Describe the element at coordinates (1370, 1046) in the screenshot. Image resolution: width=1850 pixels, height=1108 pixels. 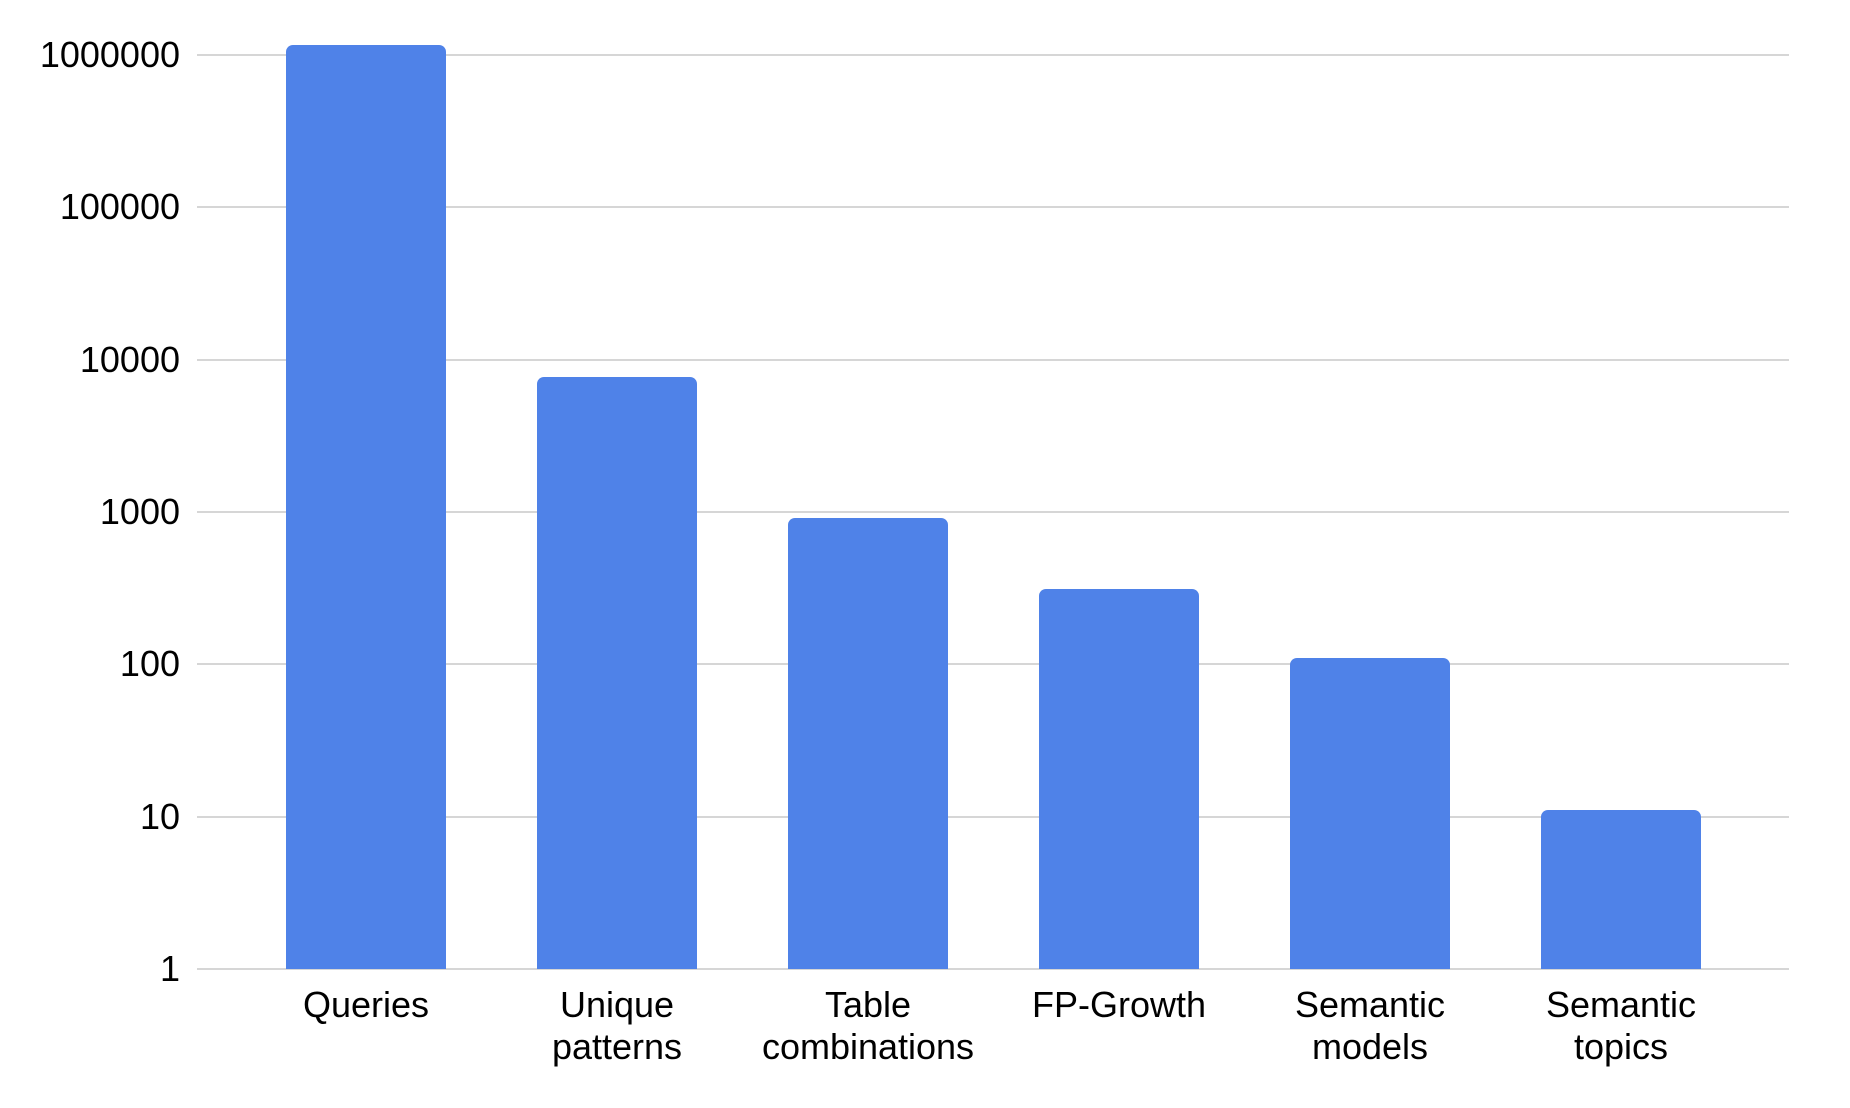
I see `category-label-line: models` at that location.